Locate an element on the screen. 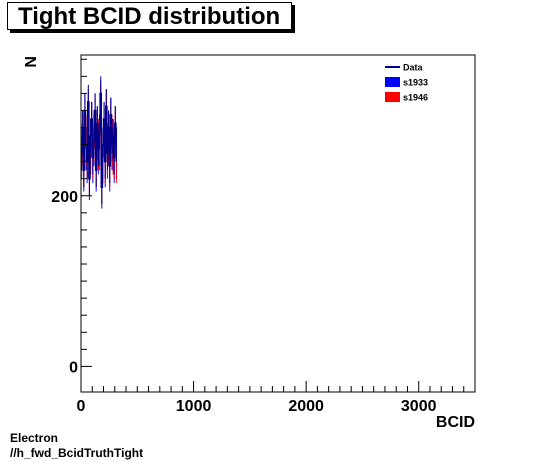 The height and width of the screenshot is (462, 546). histogram-bars is located at coordinates (99, 142).